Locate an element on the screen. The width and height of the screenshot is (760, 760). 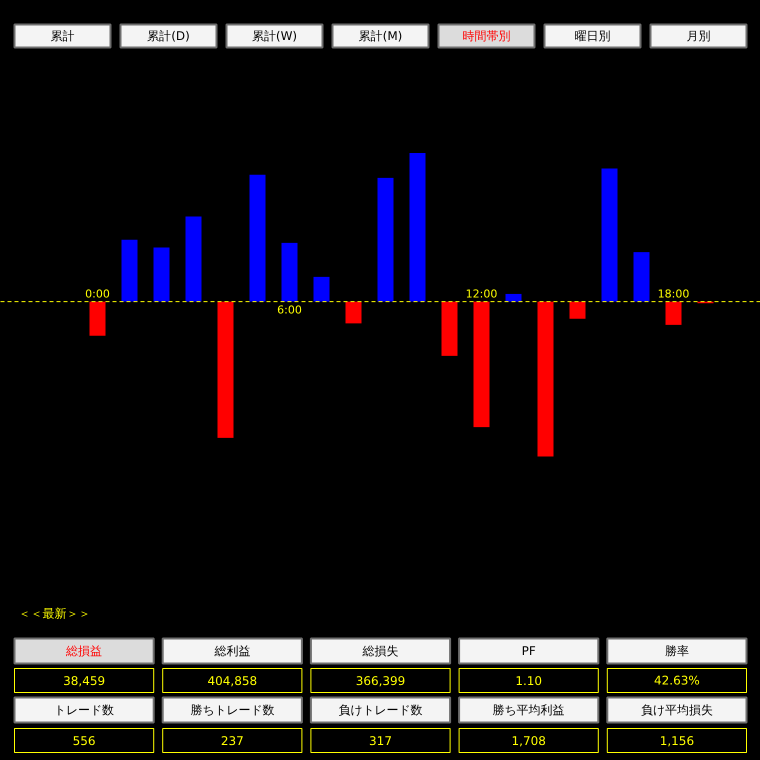
text: 累計(D) is located at coordinates (168, 36).